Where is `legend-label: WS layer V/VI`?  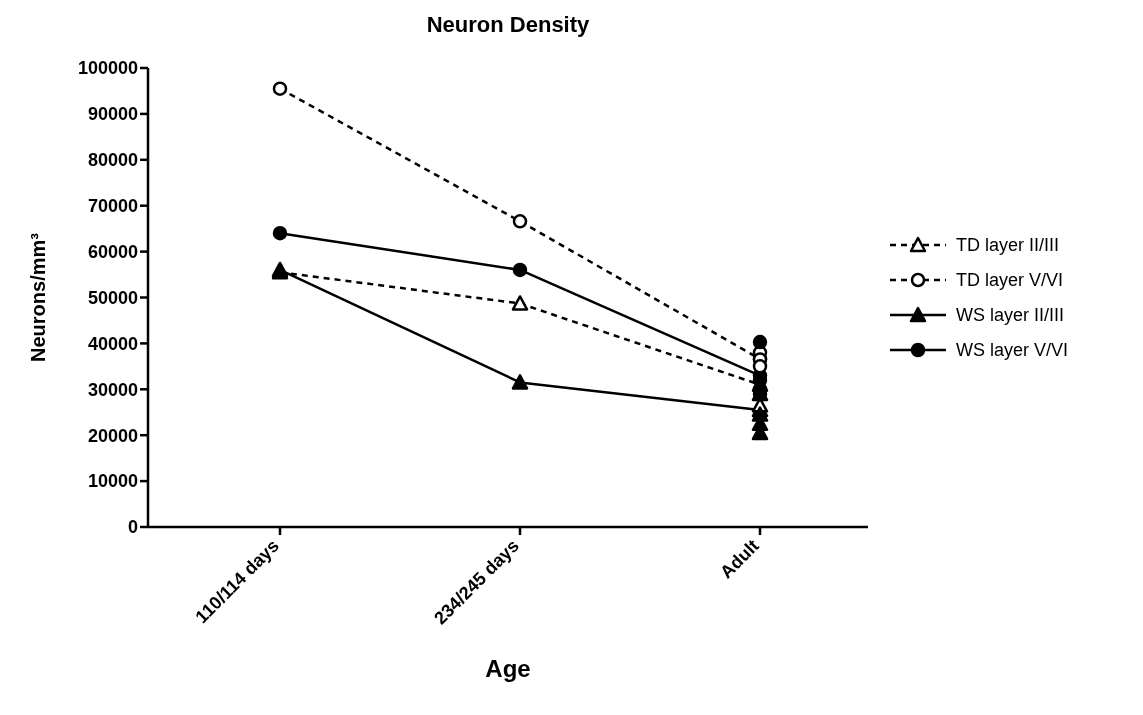 legend-label: WS layer V/VI is located at coordinates (1012, 350).